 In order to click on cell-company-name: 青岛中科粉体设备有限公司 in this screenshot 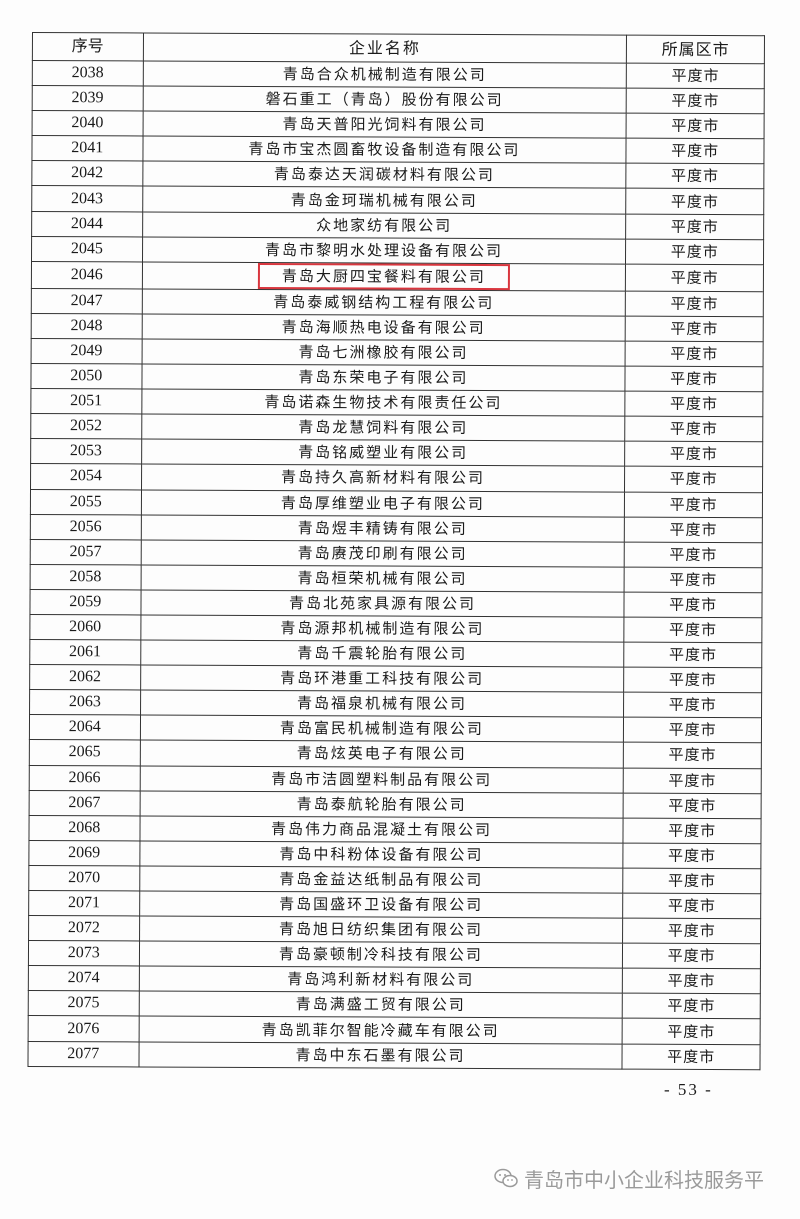, I will do `click(381, 854)`.